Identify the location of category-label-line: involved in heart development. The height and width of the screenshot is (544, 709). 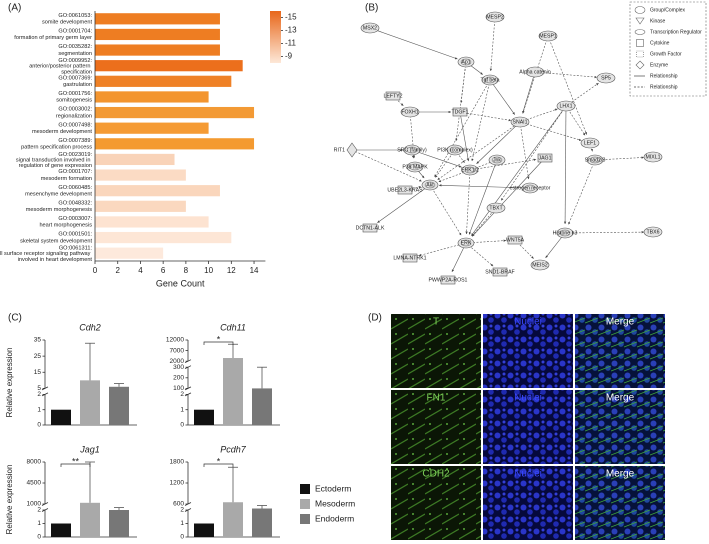
(55, 260).